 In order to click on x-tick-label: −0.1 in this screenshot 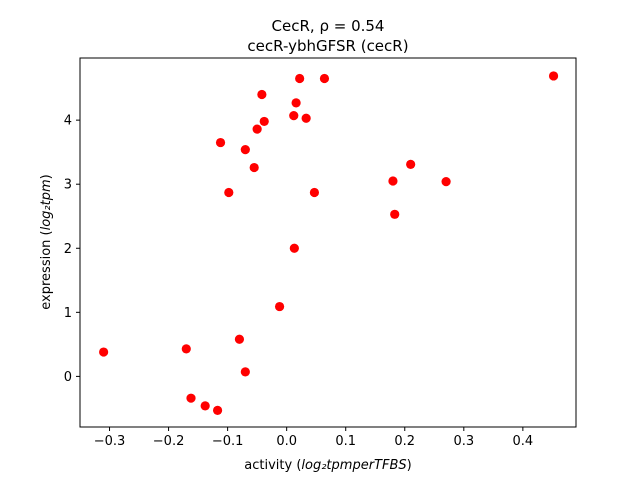, I will do `click(228, 441)`.